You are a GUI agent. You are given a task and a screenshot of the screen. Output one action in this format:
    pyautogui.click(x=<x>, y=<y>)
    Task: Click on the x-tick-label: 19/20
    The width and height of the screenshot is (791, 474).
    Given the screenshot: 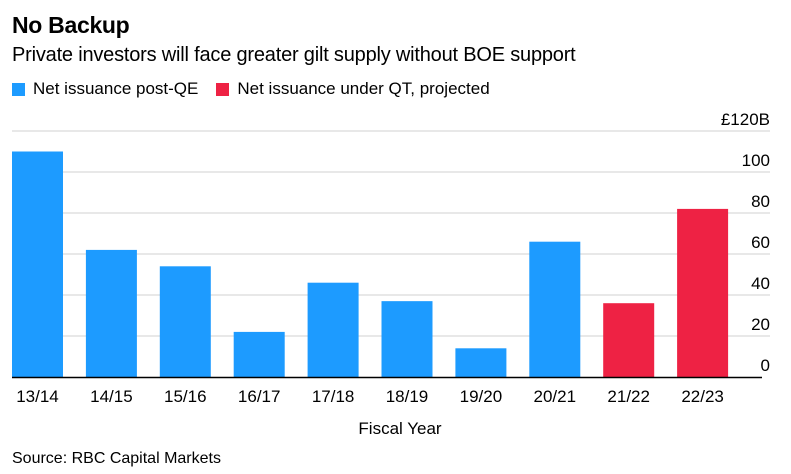 What is the action you would take?
    pyautogui.click(x=481, y=396)
    